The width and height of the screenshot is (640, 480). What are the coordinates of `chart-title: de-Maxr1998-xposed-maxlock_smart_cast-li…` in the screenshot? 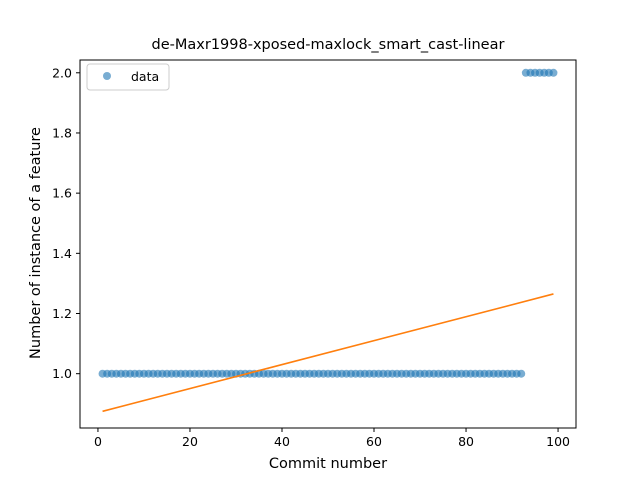 It's located at (328, 45).